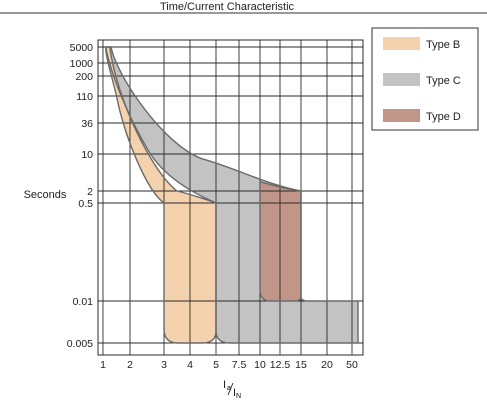 Image resolution: width=487 pixels, height=408 pixels. Describe the element at coordinates (443, 81) in the screenshot. I see `legend-label: Type C` at that location.